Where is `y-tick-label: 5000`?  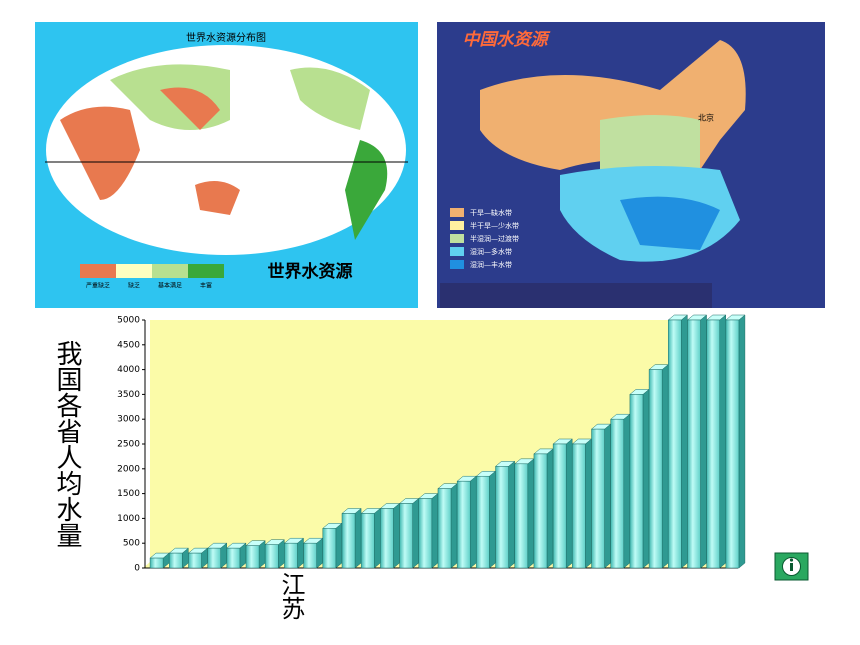
y-tick-label: 5000 is located at coordinates (128, 321).